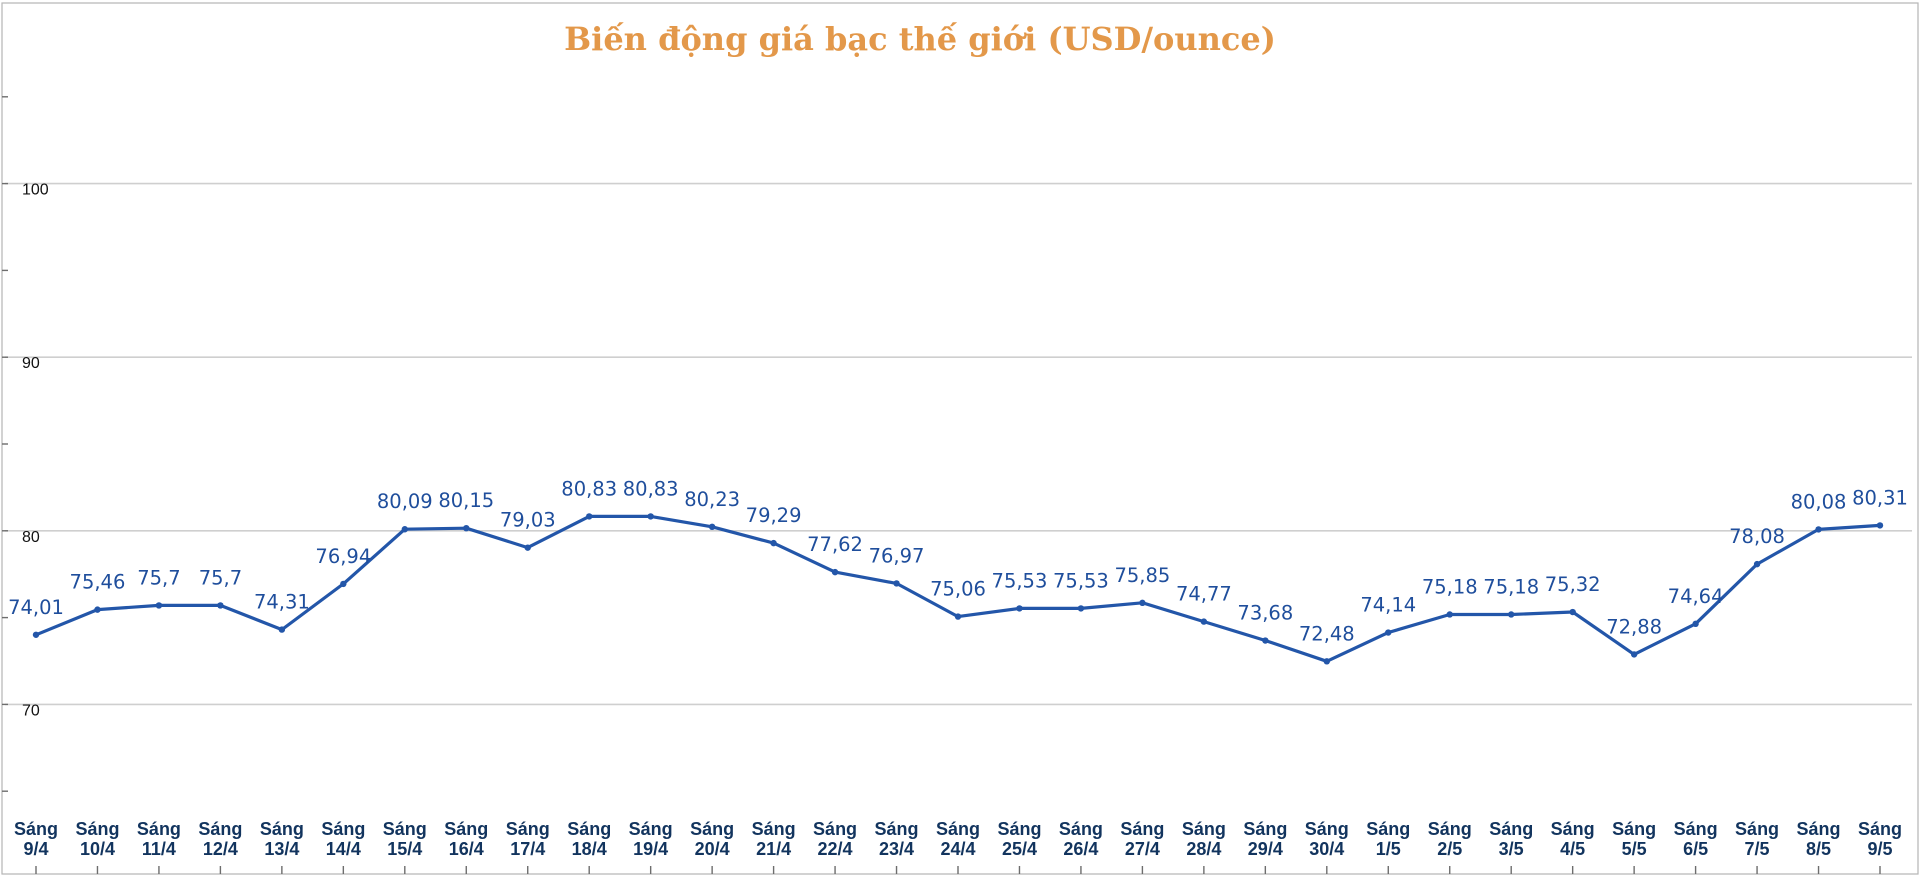  I want to click on data-label: 77,62, so click(835, 544).